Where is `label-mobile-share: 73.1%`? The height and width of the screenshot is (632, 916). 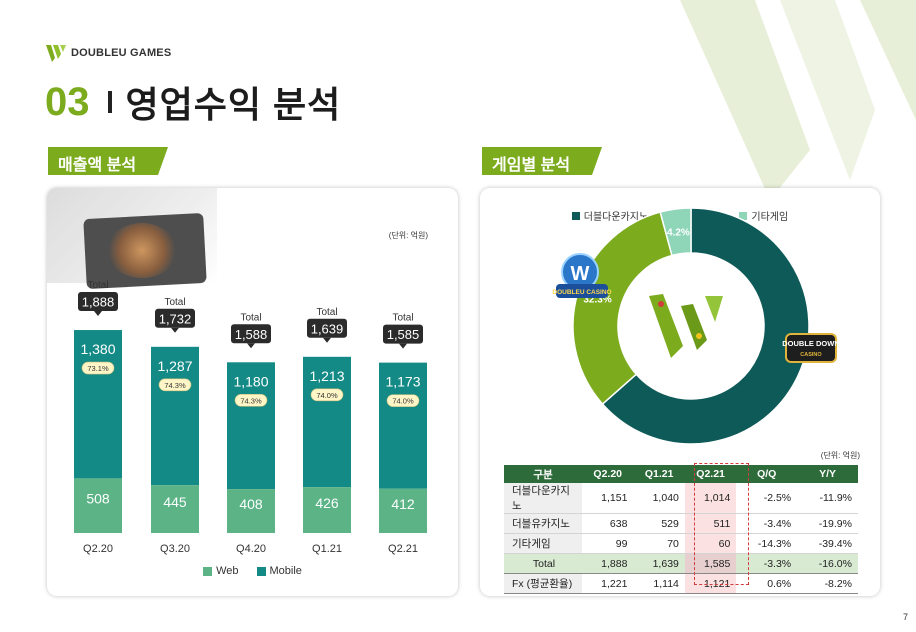
label-mobile-share: 73.1% is located at coordinates (98, 368).